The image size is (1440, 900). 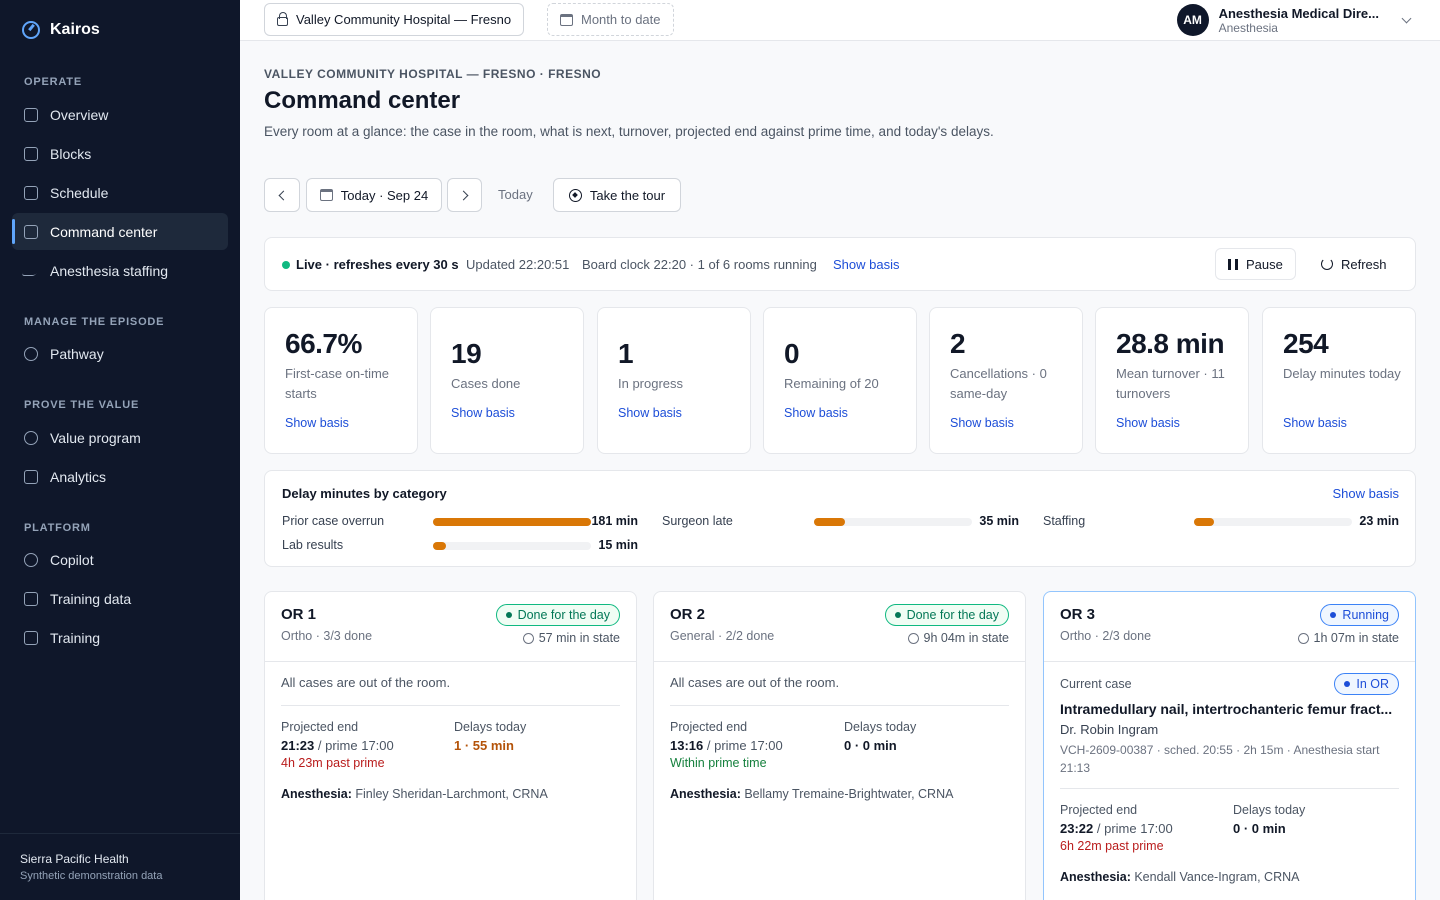 What do you see at coordinates (78, 476) in the screenshot?
I see `sidebar-item-label: Analytics` at bounding box center [78, 476].